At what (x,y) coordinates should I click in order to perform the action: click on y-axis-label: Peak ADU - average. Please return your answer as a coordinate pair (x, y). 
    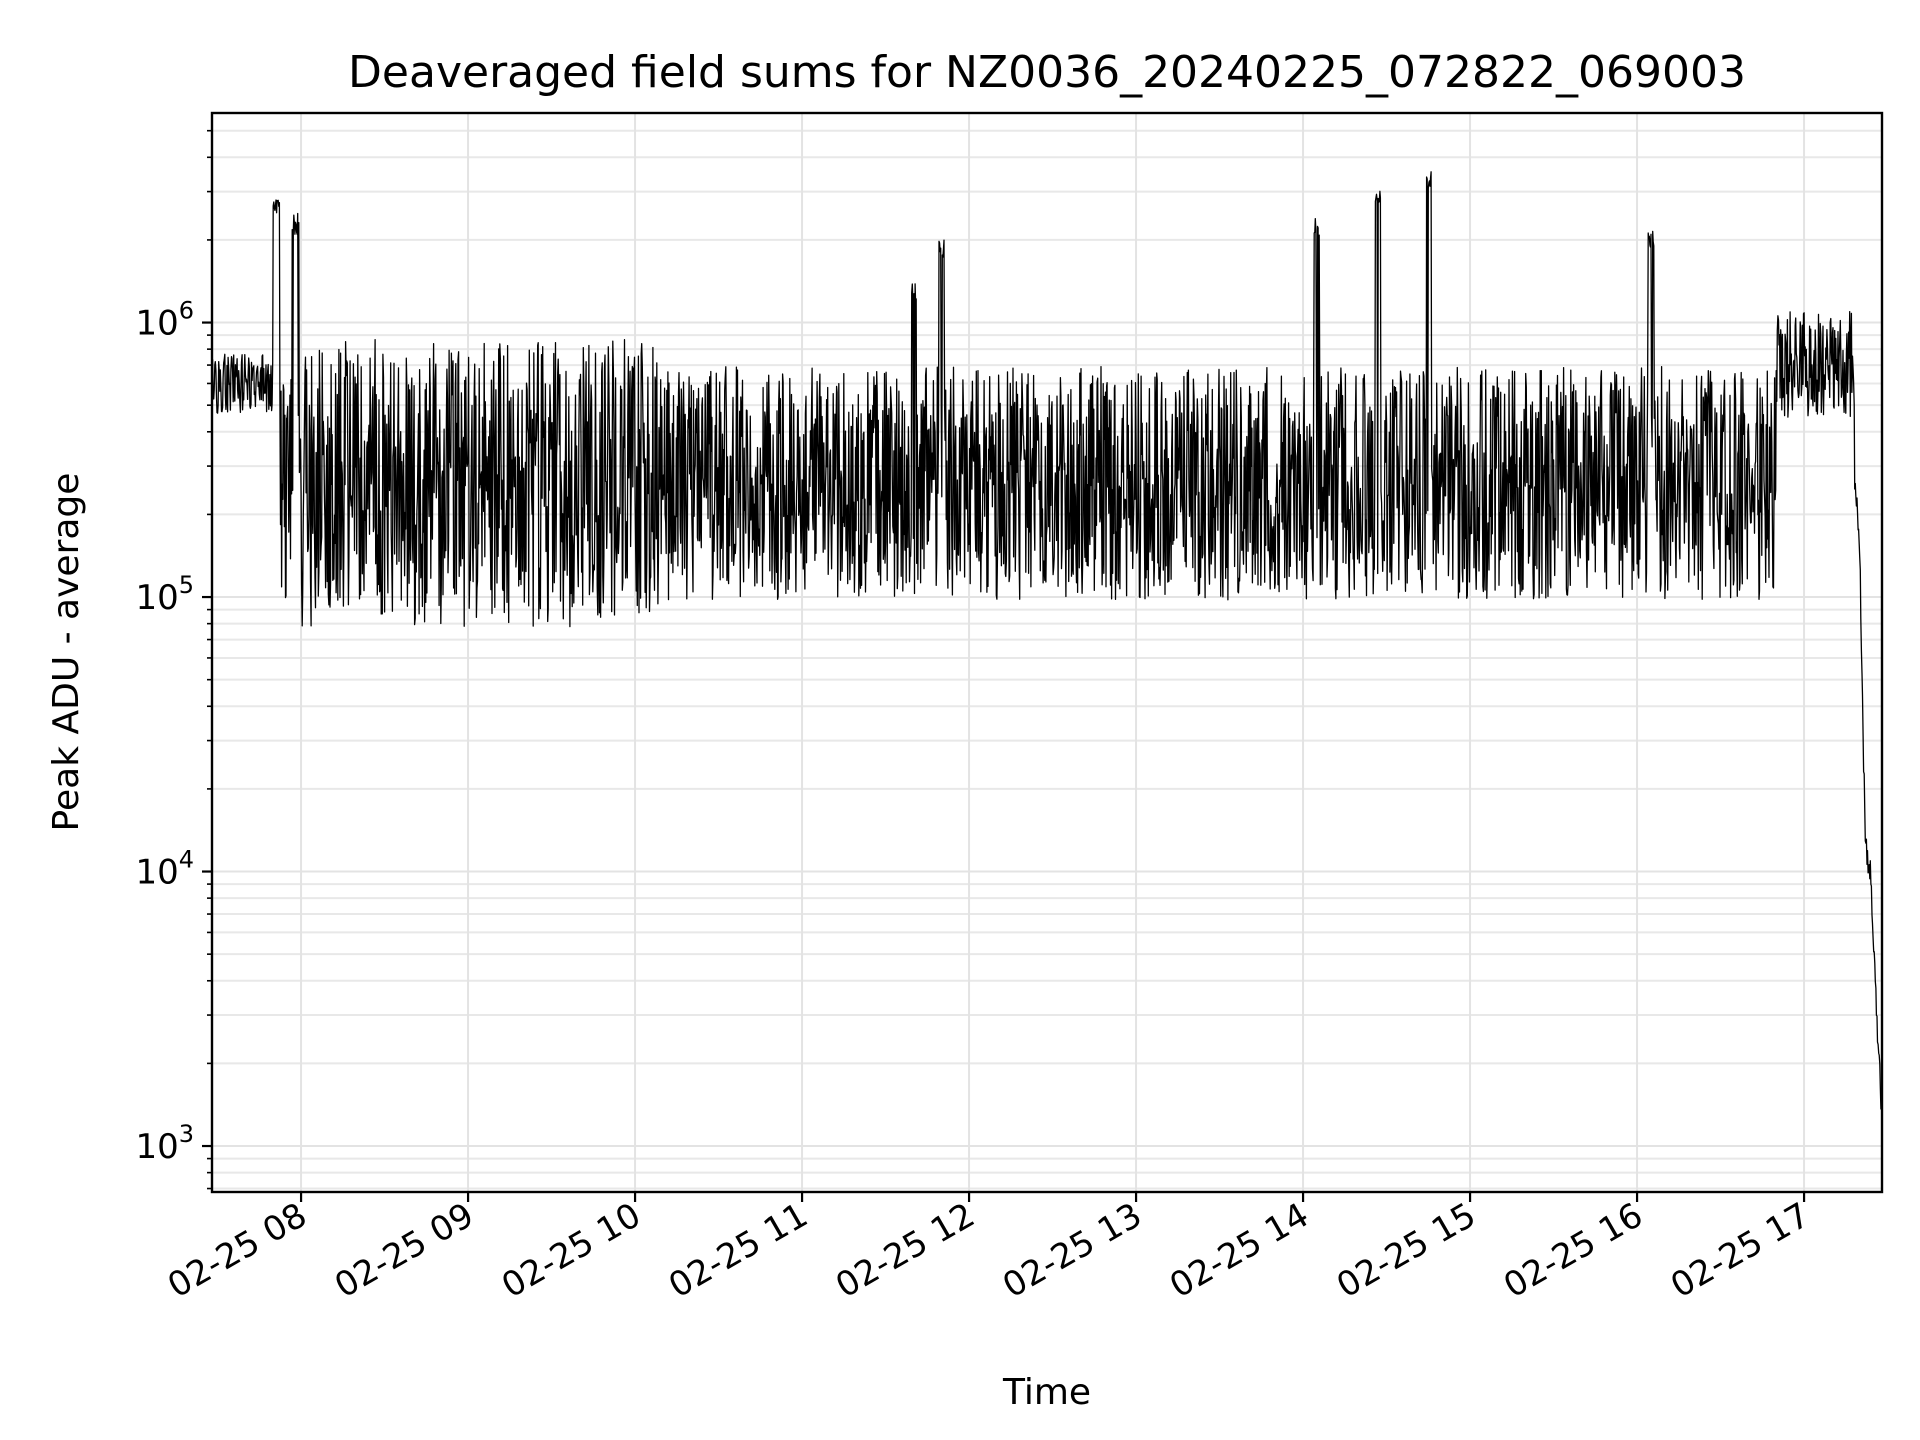
    Looking at the image, I should click on (66, 652).